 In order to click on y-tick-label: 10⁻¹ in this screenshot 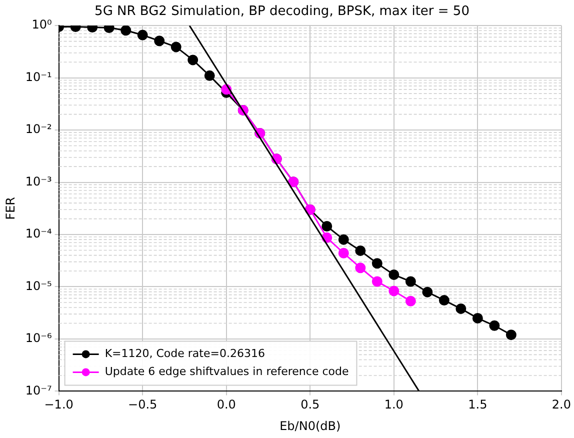, I will do `click(38, 77)`.